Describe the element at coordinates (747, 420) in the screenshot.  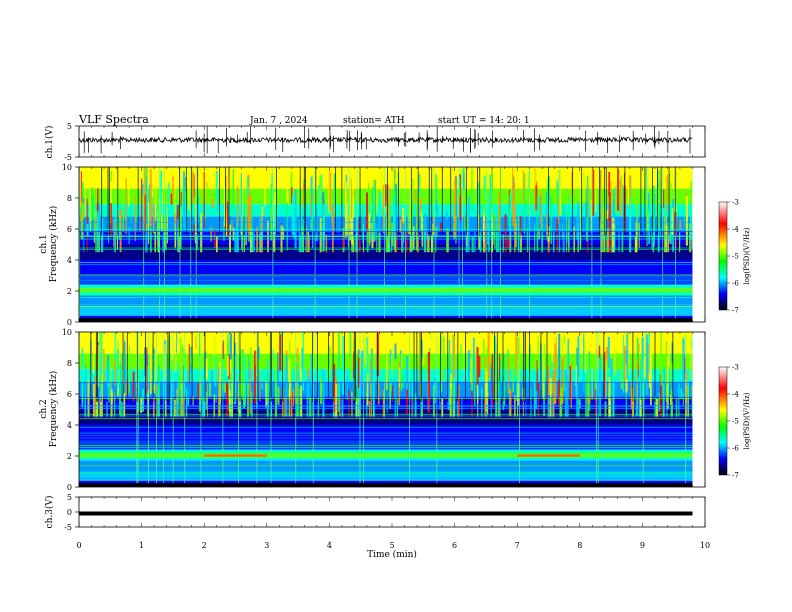
I see `ch2-colorbar-label: log(PSD)(V²/Hz)` at that location.